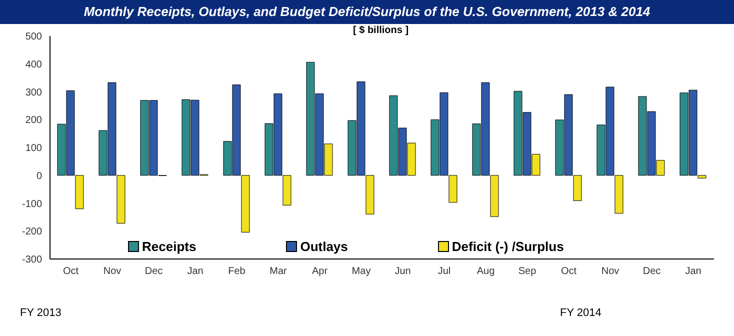  What do you see at coordinates (33, 37) in the screenshot?
I see `y-tick-label: 500` at bounding box center [33, 37].